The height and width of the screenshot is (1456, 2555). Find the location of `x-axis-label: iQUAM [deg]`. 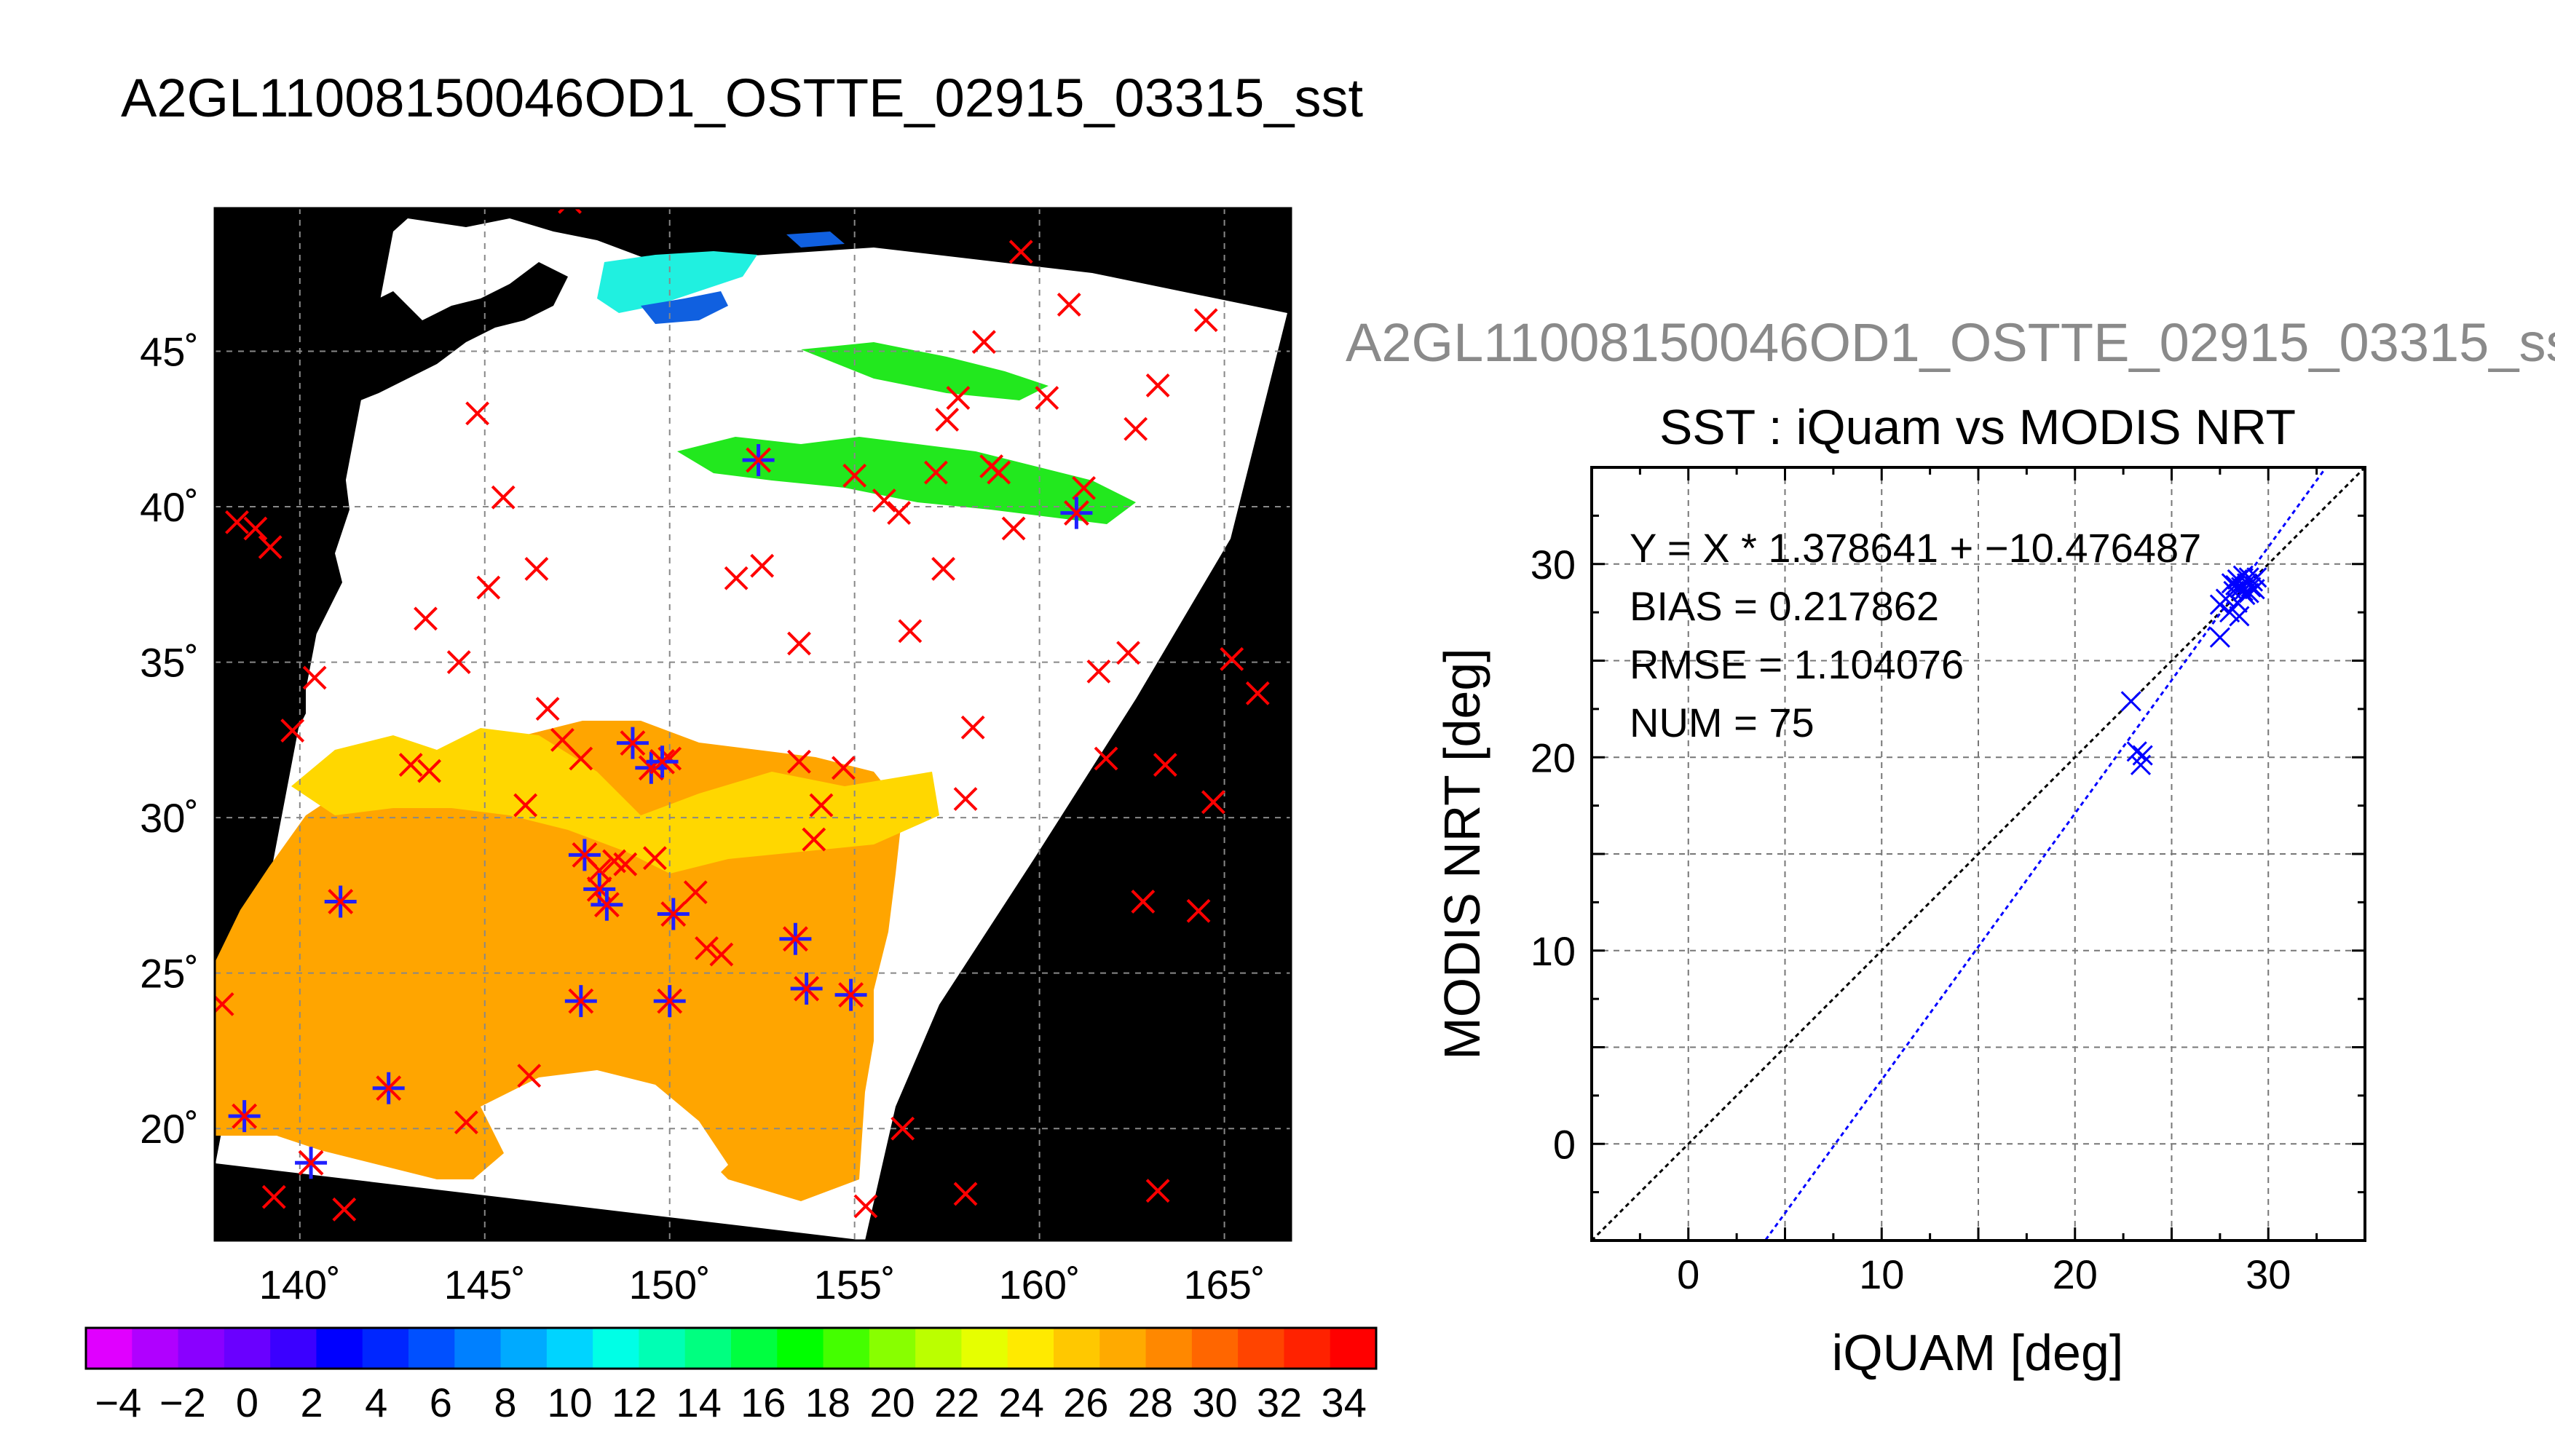

x-axis-label: iQUAM [deg] is located at coordinates (1978, 1352).